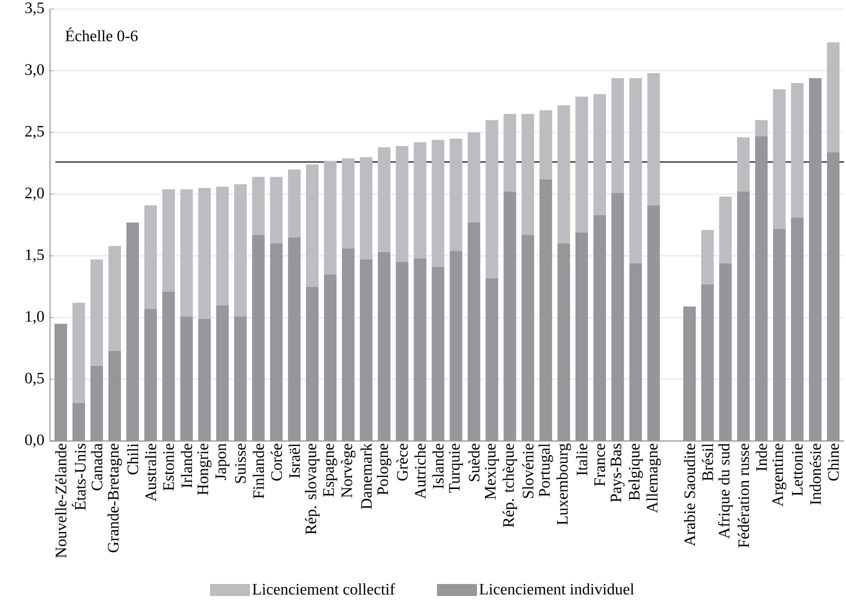 The image size is (846, 609). I want to click on x-tick-label: Grande-Bretagne, so click(114, 498).